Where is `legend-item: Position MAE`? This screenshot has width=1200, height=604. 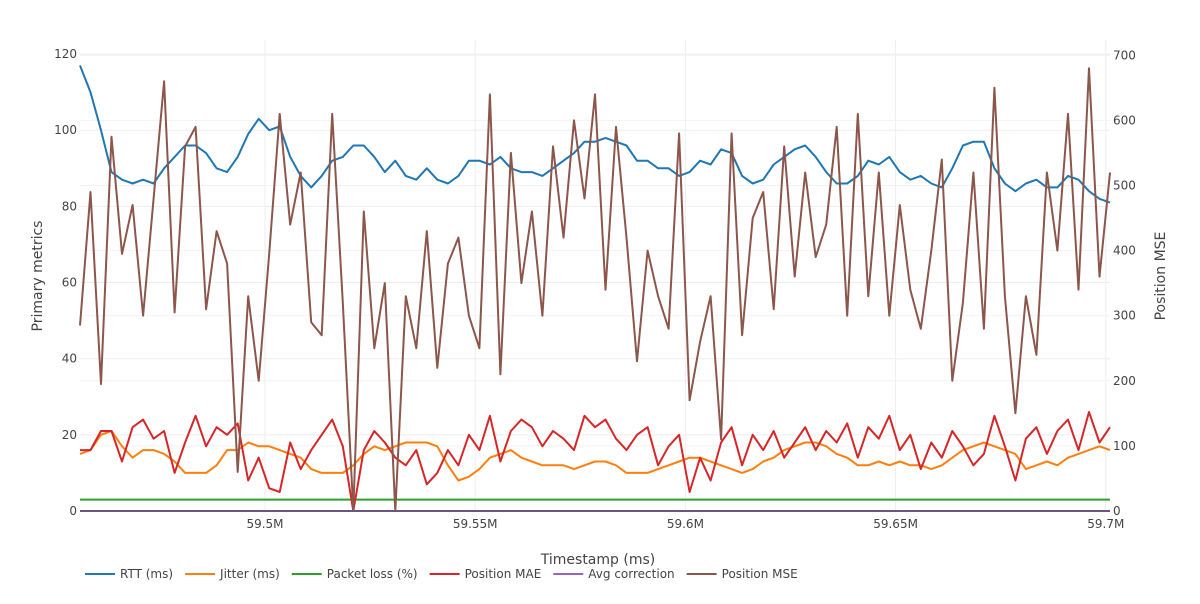 legend-item: Position MAE is located at coordinates (485, 574).